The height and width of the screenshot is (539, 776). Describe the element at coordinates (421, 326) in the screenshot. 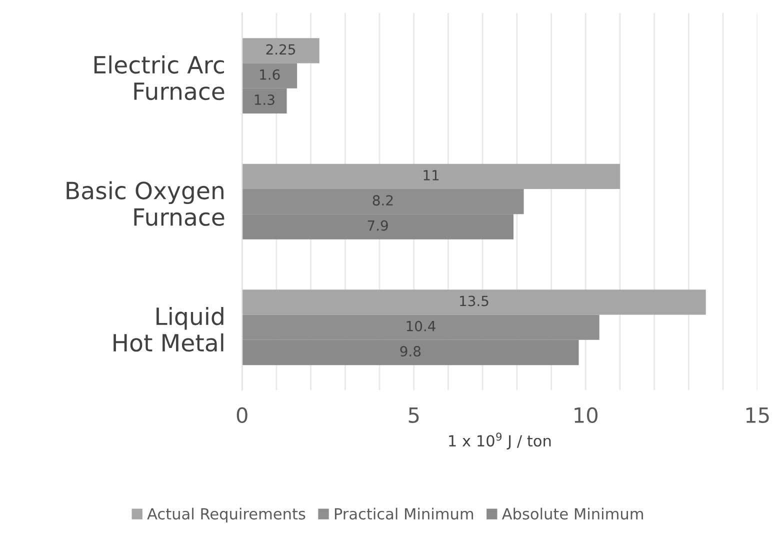

I see `data-label: 10.4` at that location.